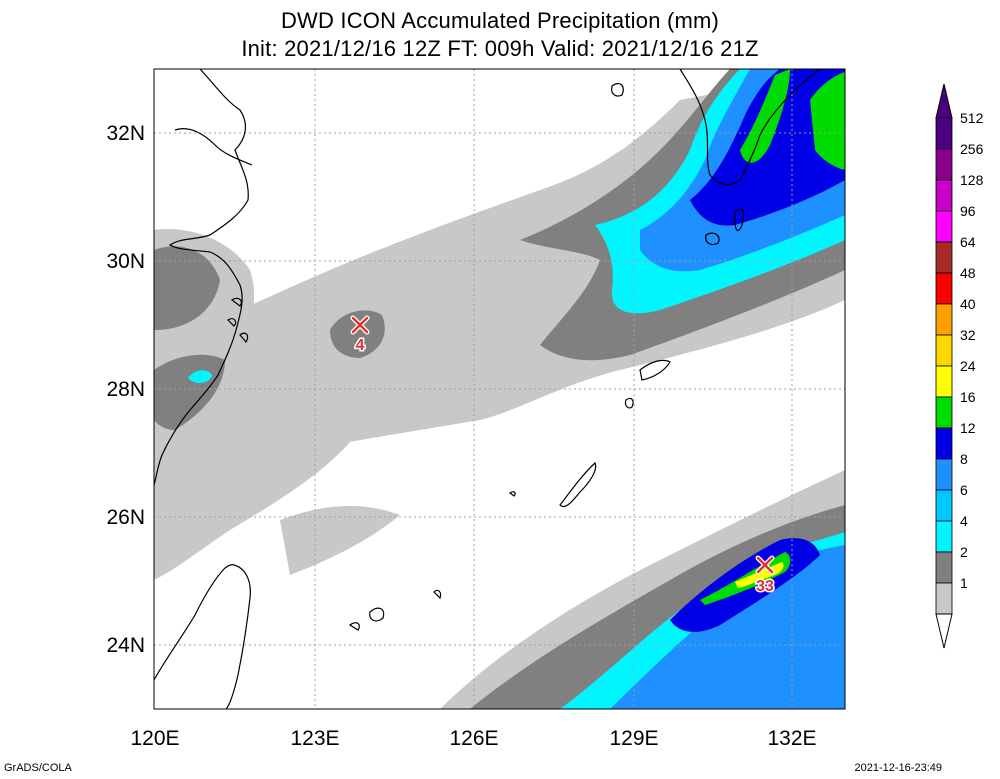 This screenshot has width=1000, height=779. I want to click on colorbar-top-arrow, so click(944, 101).